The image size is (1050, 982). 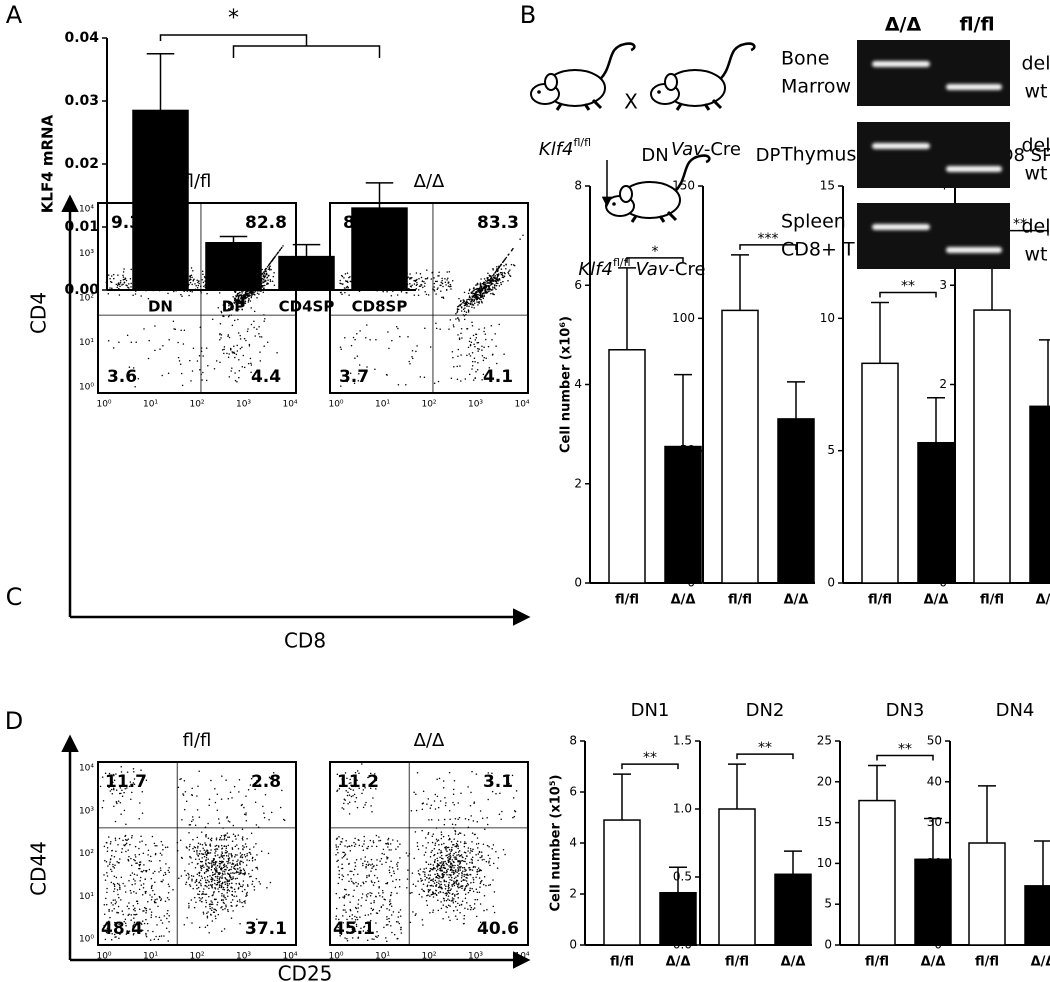 What do you see at coordinates (683, 318) in the screenshot?
I see `y-tick-label: 100` at bounding box center [683, 318].